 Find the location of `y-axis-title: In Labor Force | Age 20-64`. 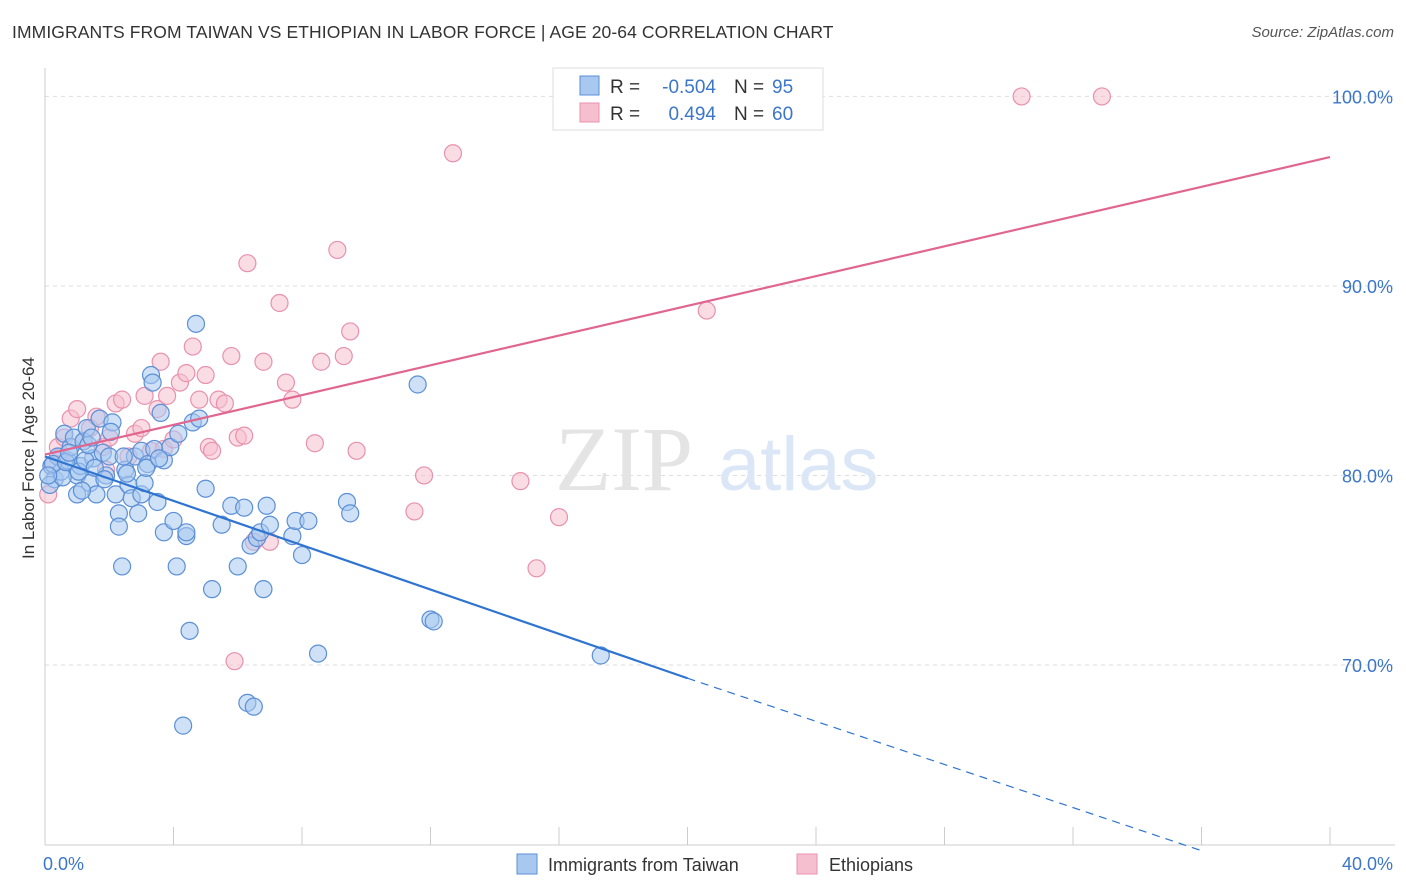

y-axis-title: In Labor Force | Age 20-64 is located at coordinates (28, 458).